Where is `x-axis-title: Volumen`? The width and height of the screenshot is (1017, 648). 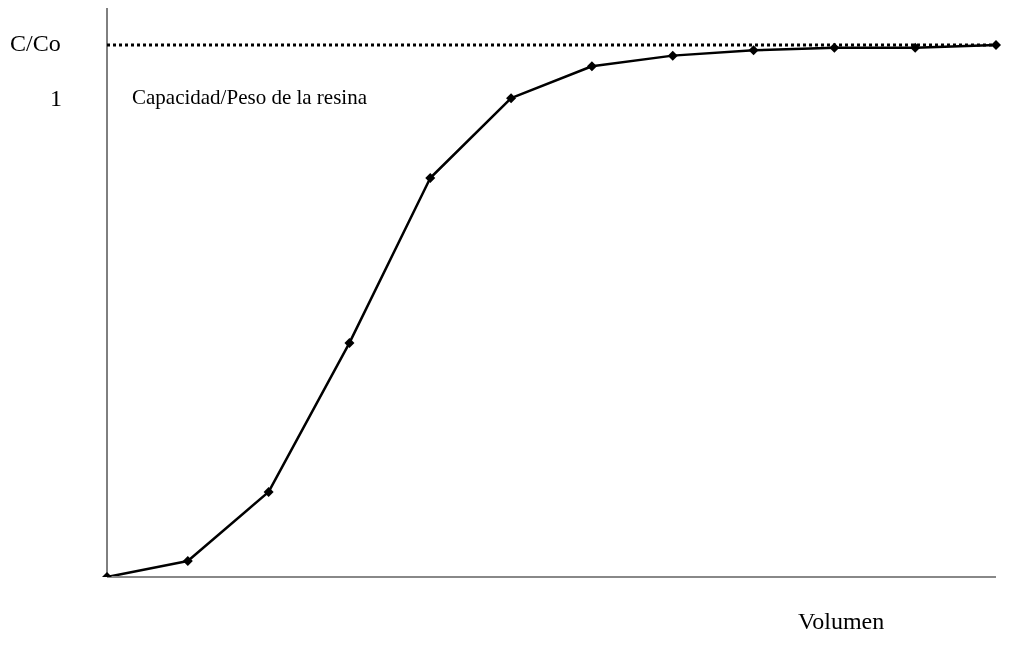 x-axis-title: Volumen is located at coordinates (841, 621).